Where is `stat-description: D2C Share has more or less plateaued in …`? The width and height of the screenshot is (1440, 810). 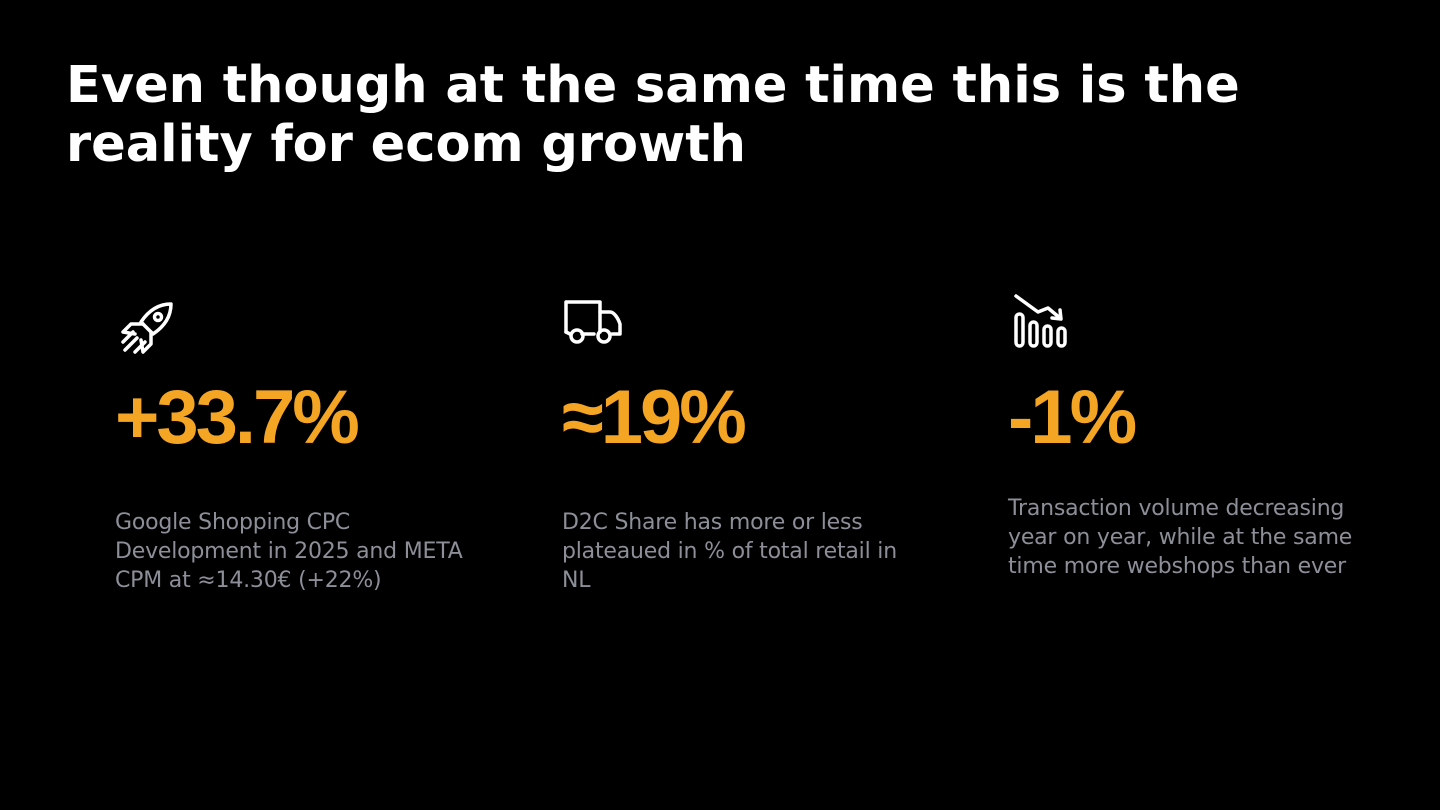 stat-description: D2C Share has more or less plateaued in … is located at coordinates (729, 551).